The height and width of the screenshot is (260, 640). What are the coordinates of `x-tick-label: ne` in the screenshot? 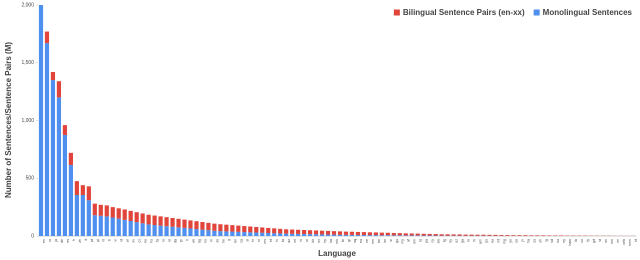 It's located at (367, 241).